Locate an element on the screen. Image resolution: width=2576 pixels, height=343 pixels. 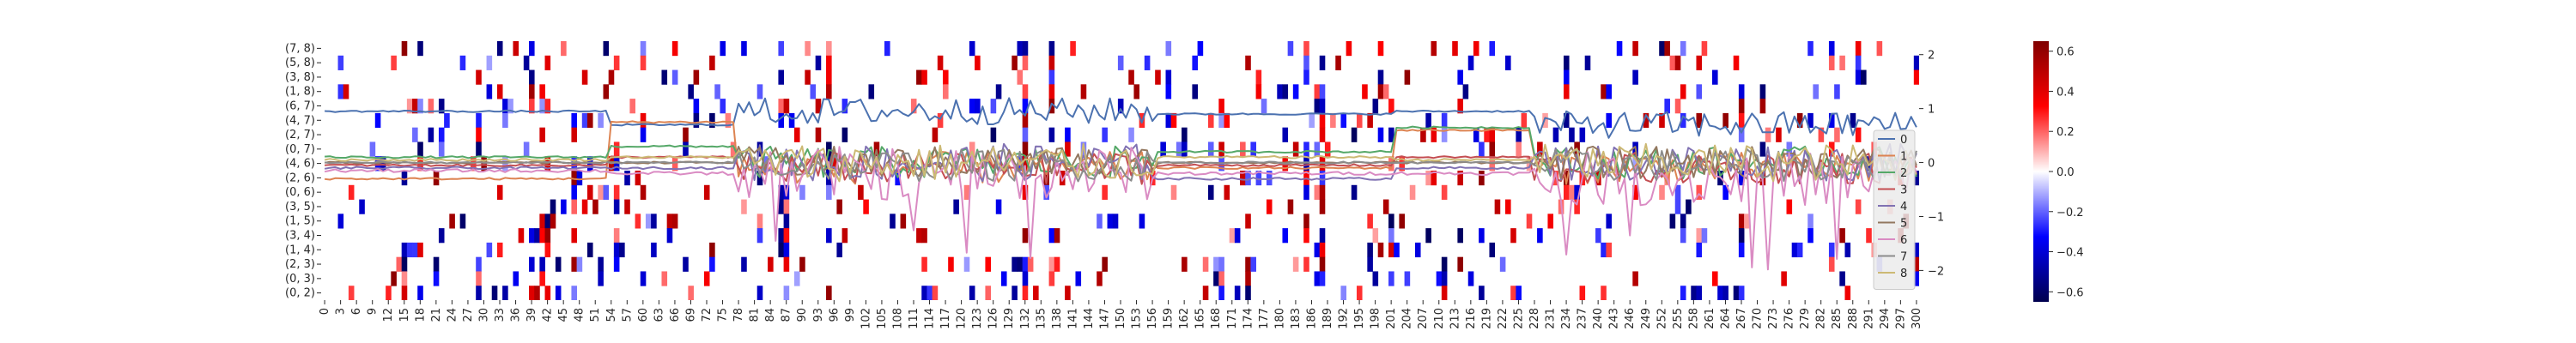
x-tick-label: 246 is located at coordinates (1631, 319).